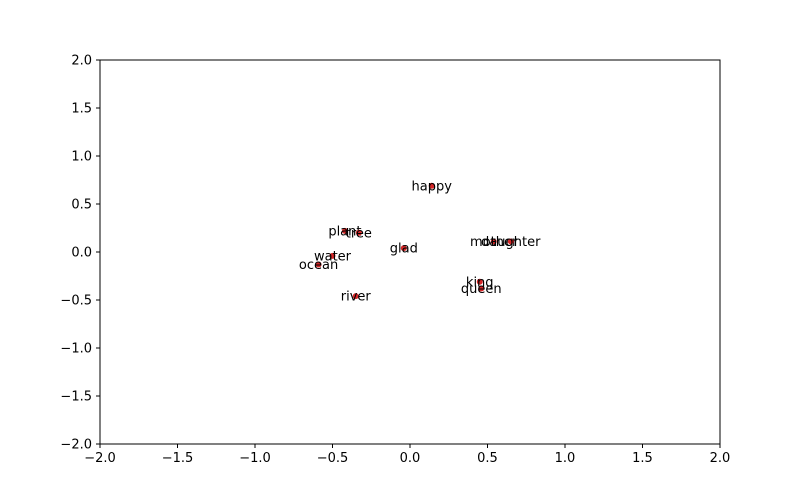  I want to click on y-tick-label: 2.0, so click(81, 61).